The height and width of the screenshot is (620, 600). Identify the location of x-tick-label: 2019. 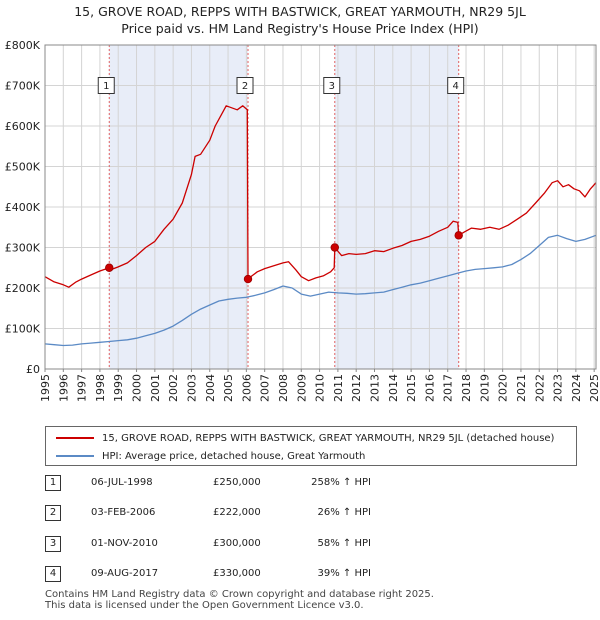
(484, 388).